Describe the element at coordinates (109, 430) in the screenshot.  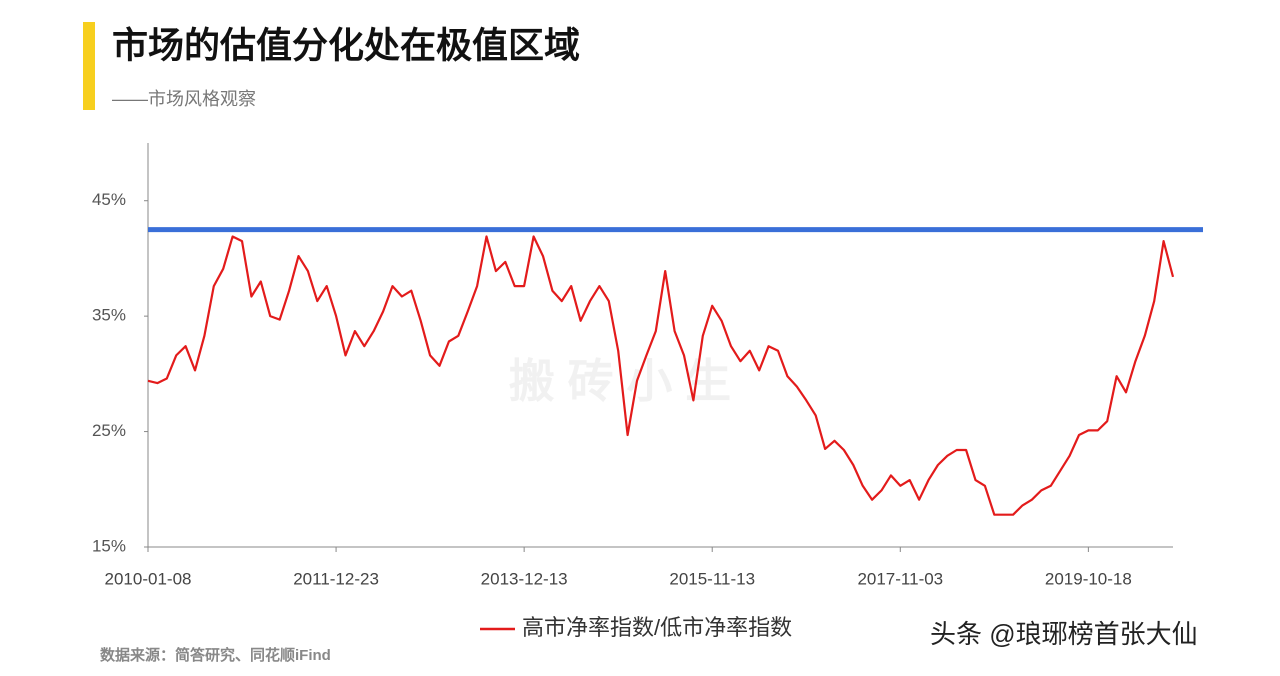
I see `y-tick-label: 25%` at that location.